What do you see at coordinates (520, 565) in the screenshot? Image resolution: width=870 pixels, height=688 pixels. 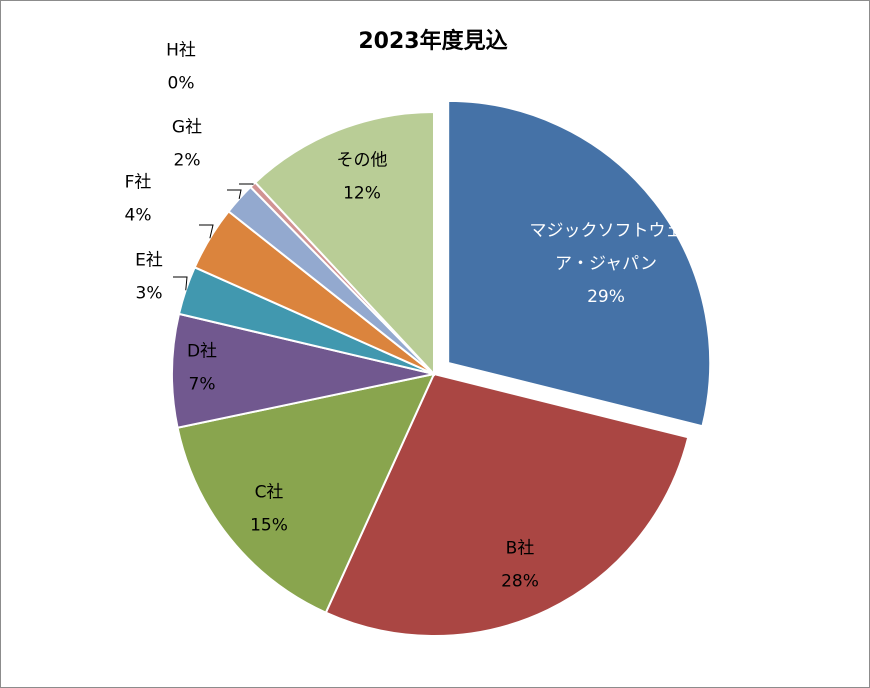 I see `slice-label-2: B社 28%` at bounding box center [520, 565].